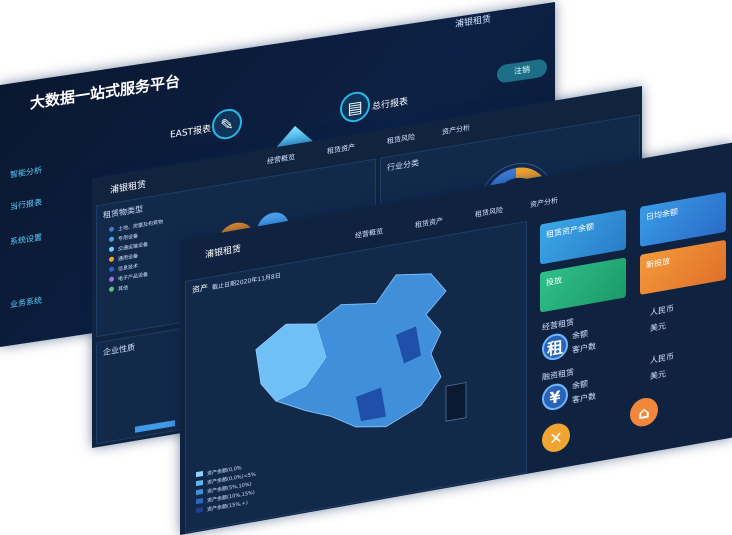 This screenshot has width=732, height=535. What do you see at coordinates (123, 212) in the screenshot?
I see `panel-title: 租赁物类型` at bounding box center [123, 212].